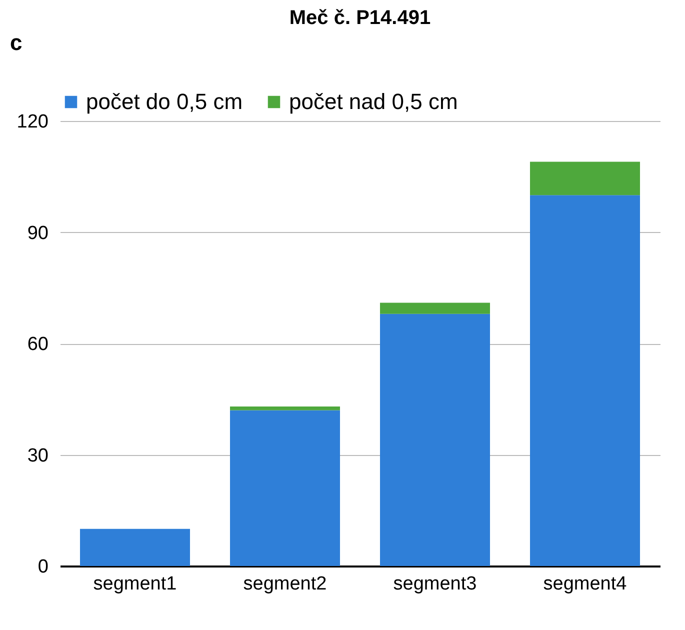 The image size is (685, 630). I want to click on chart-title: Meč č. P14.491, so click(360, 18).